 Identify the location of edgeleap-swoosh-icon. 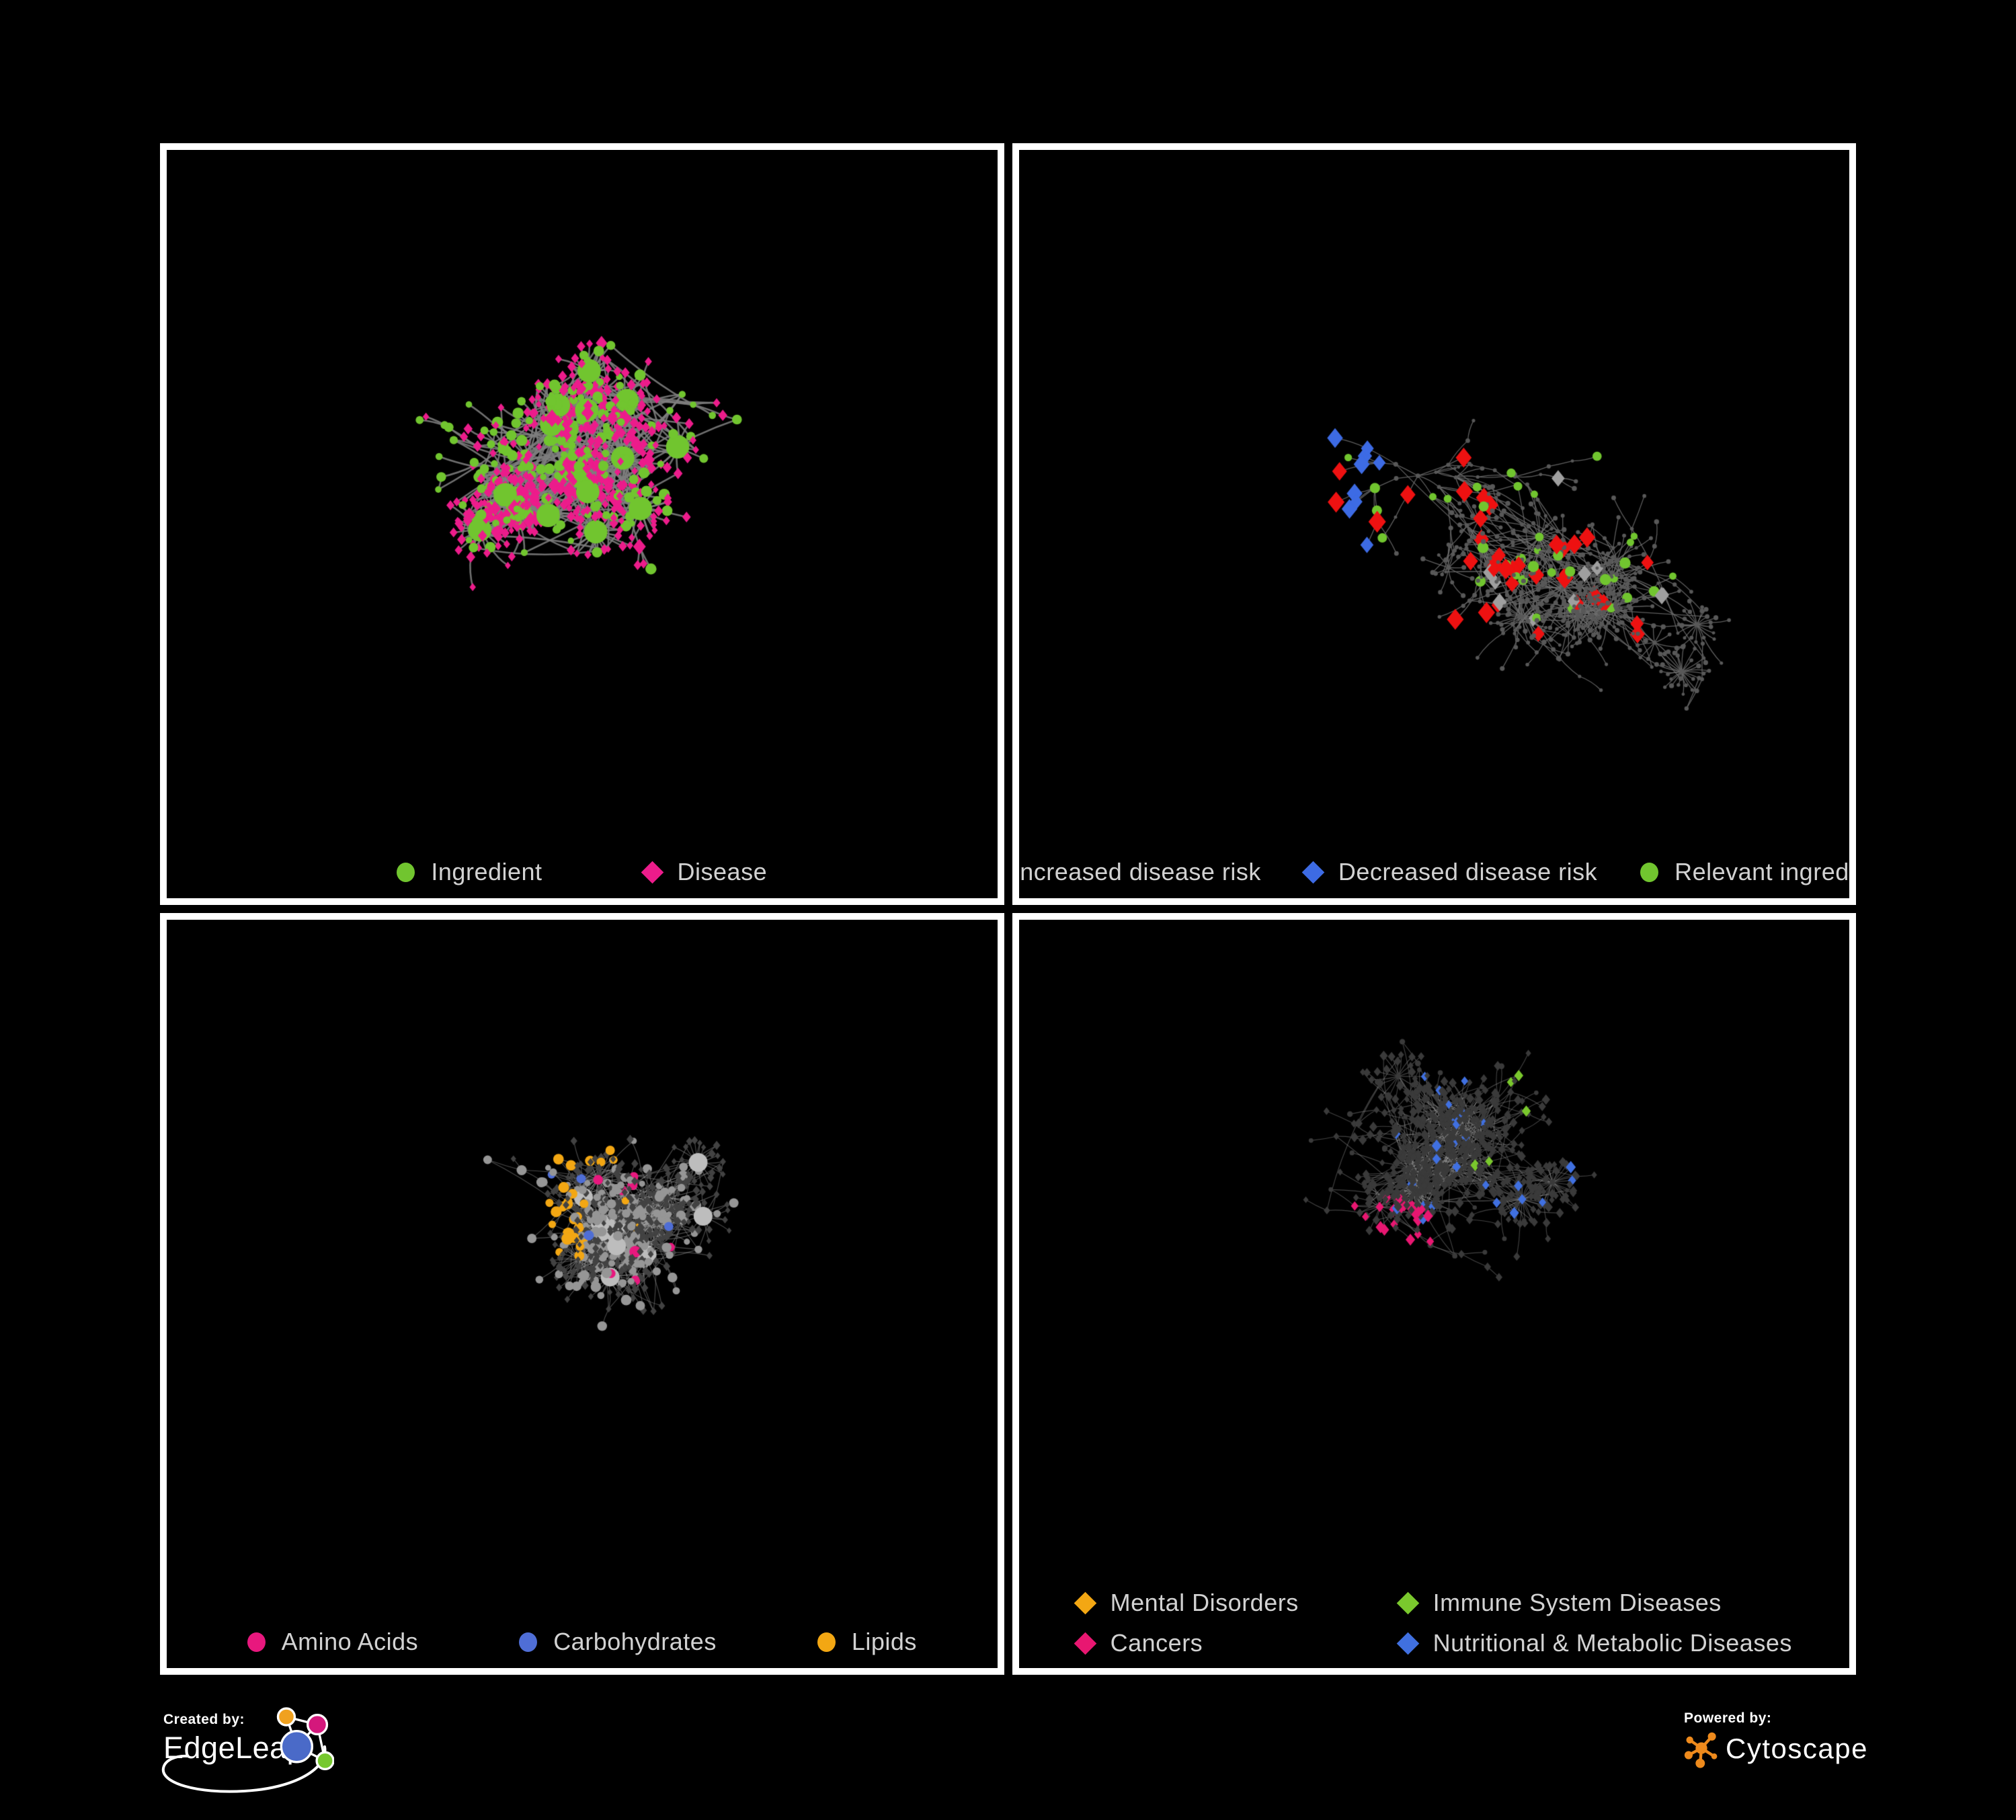
(244, 1769).